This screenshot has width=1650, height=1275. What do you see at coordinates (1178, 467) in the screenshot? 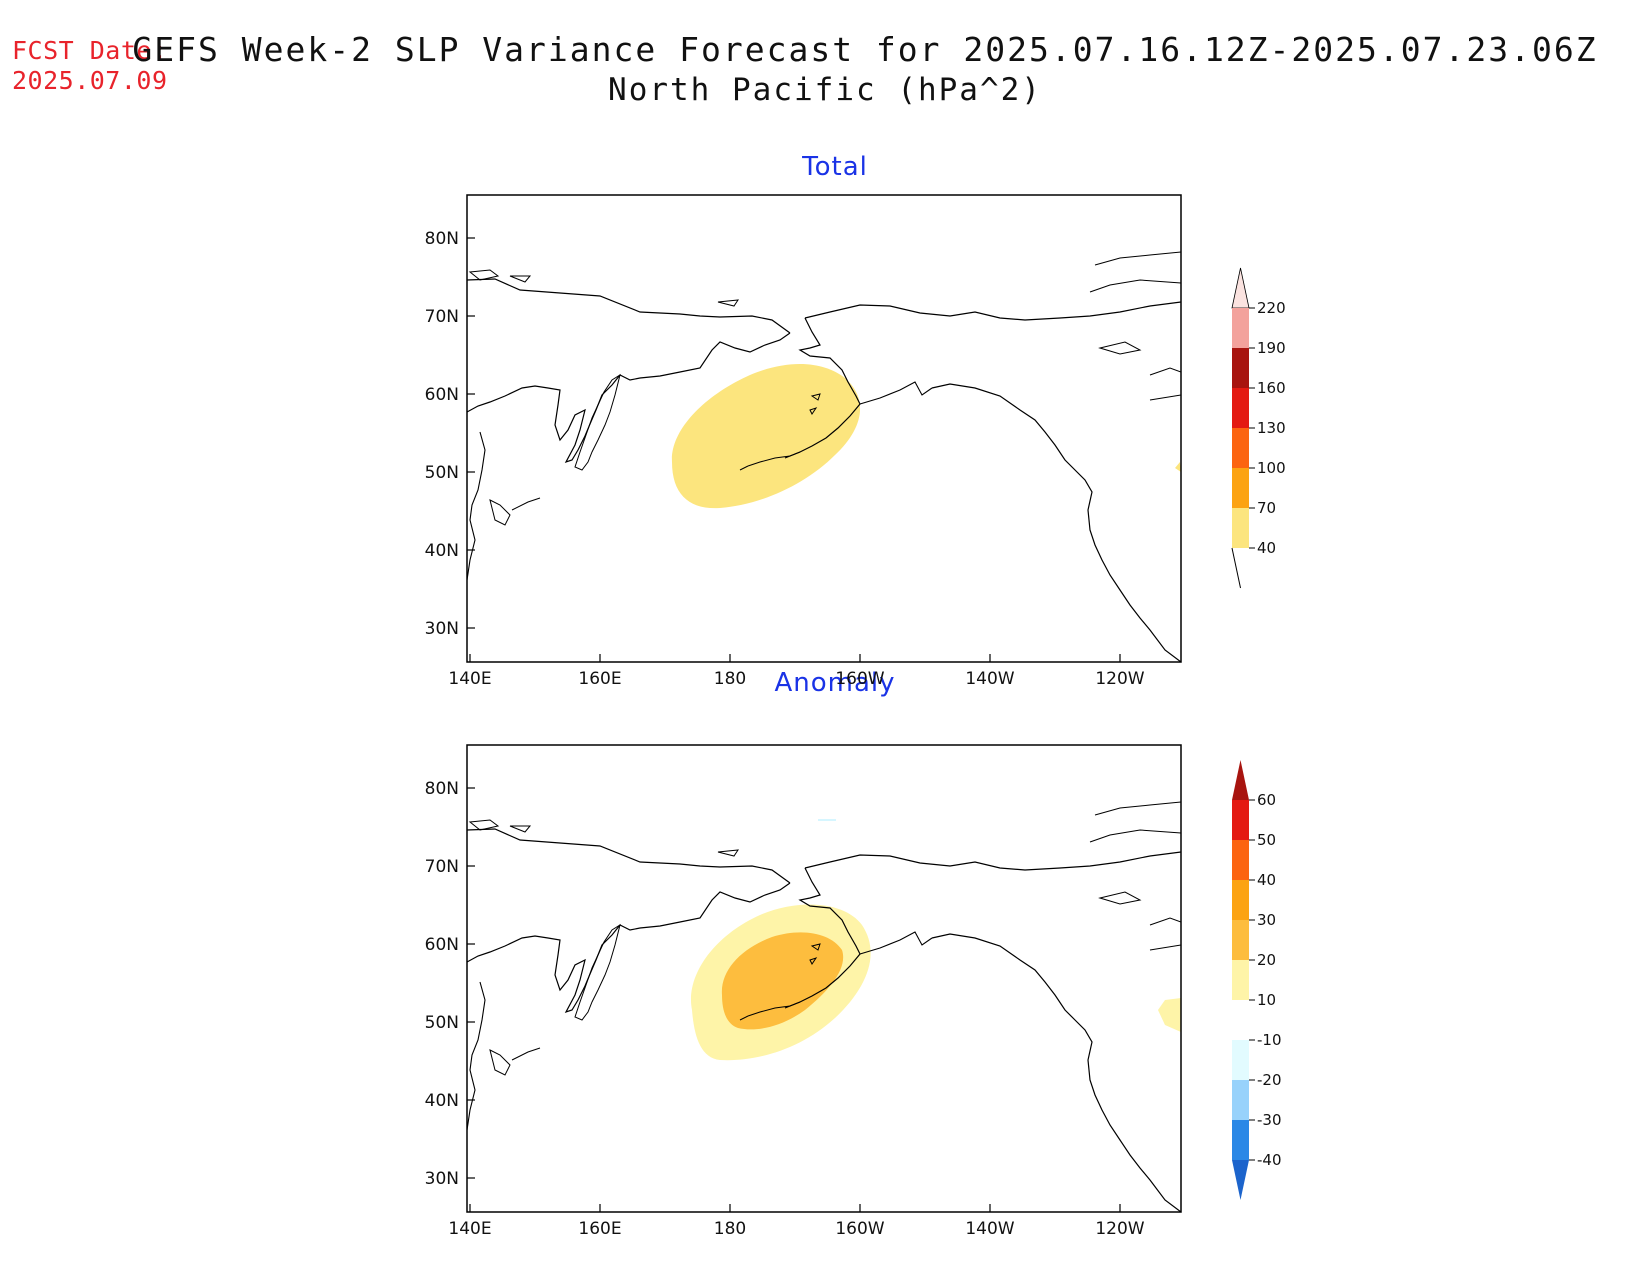
I see `total-variance-edge-patch` at bounding box center [1178, 467].